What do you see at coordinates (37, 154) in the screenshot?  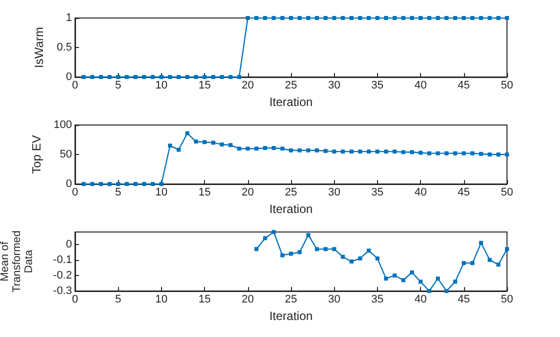 I see `y-axis-title: Top EV` at bounding box center [37, 154].